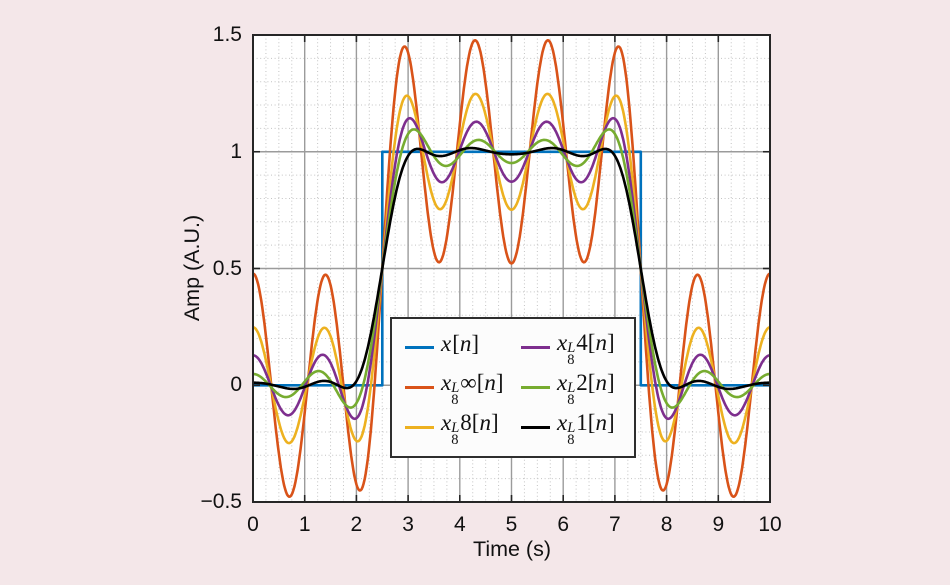  I want to click on y-tick-label-1: 1, so click(236, 151).